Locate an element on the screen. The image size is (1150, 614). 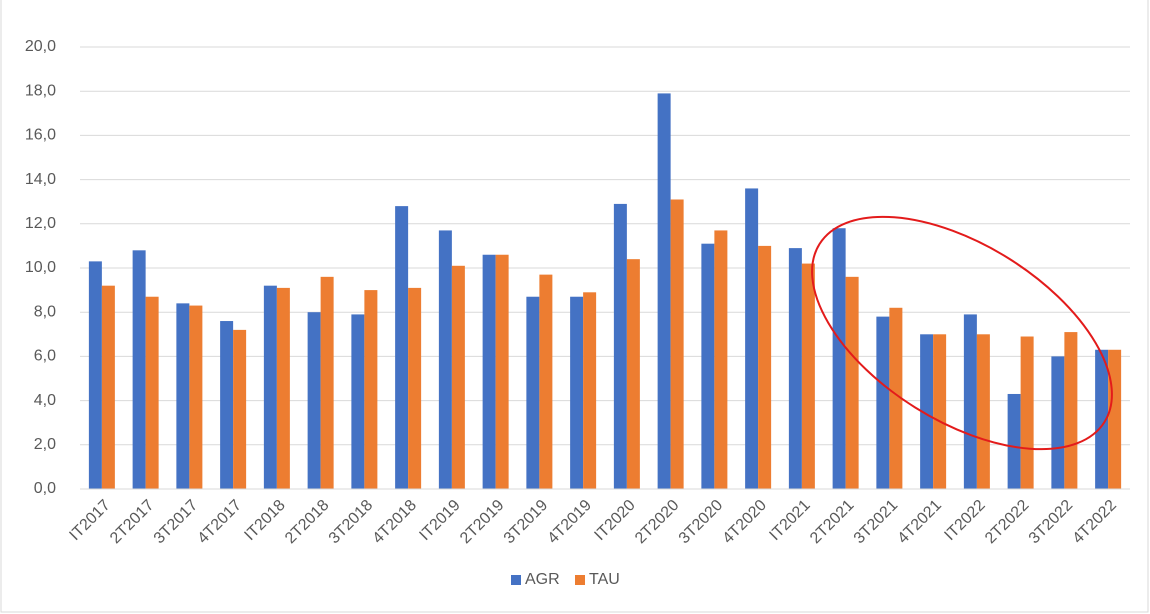
x-tick-label: 2T2018 is located at coordinates (307, 522).